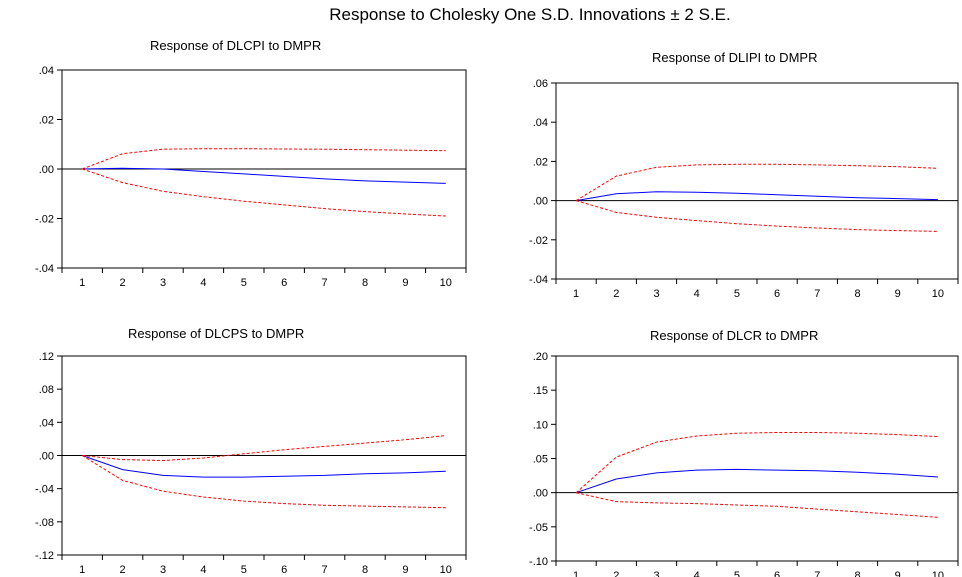  What do you see at coordinates (734, 335) in the screenshot?
I see `chart-title: Response of DLCR to DMPR` at bounding box center [734, 335].